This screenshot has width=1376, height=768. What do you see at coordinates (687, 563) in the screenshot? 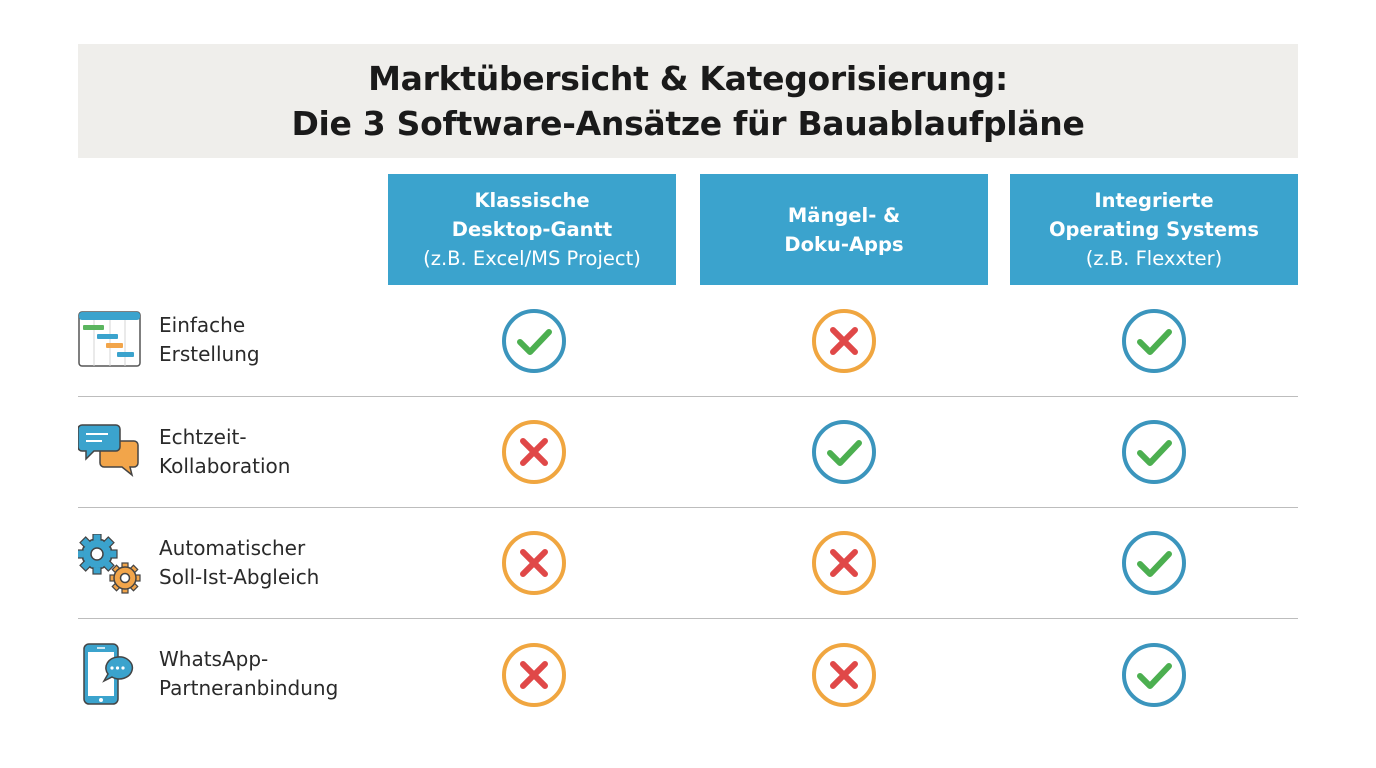
I see `feature-row-soll-ist-abgleich: Automatischer Soll-Ist-Abgleich` at bounding box center [687, 563].